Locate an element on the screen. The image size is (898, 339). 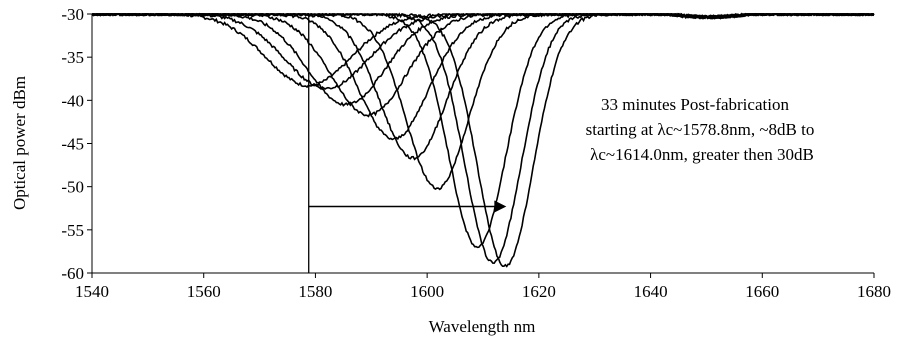
x-tick-label: 1600 is located at coordinates (427, 291).